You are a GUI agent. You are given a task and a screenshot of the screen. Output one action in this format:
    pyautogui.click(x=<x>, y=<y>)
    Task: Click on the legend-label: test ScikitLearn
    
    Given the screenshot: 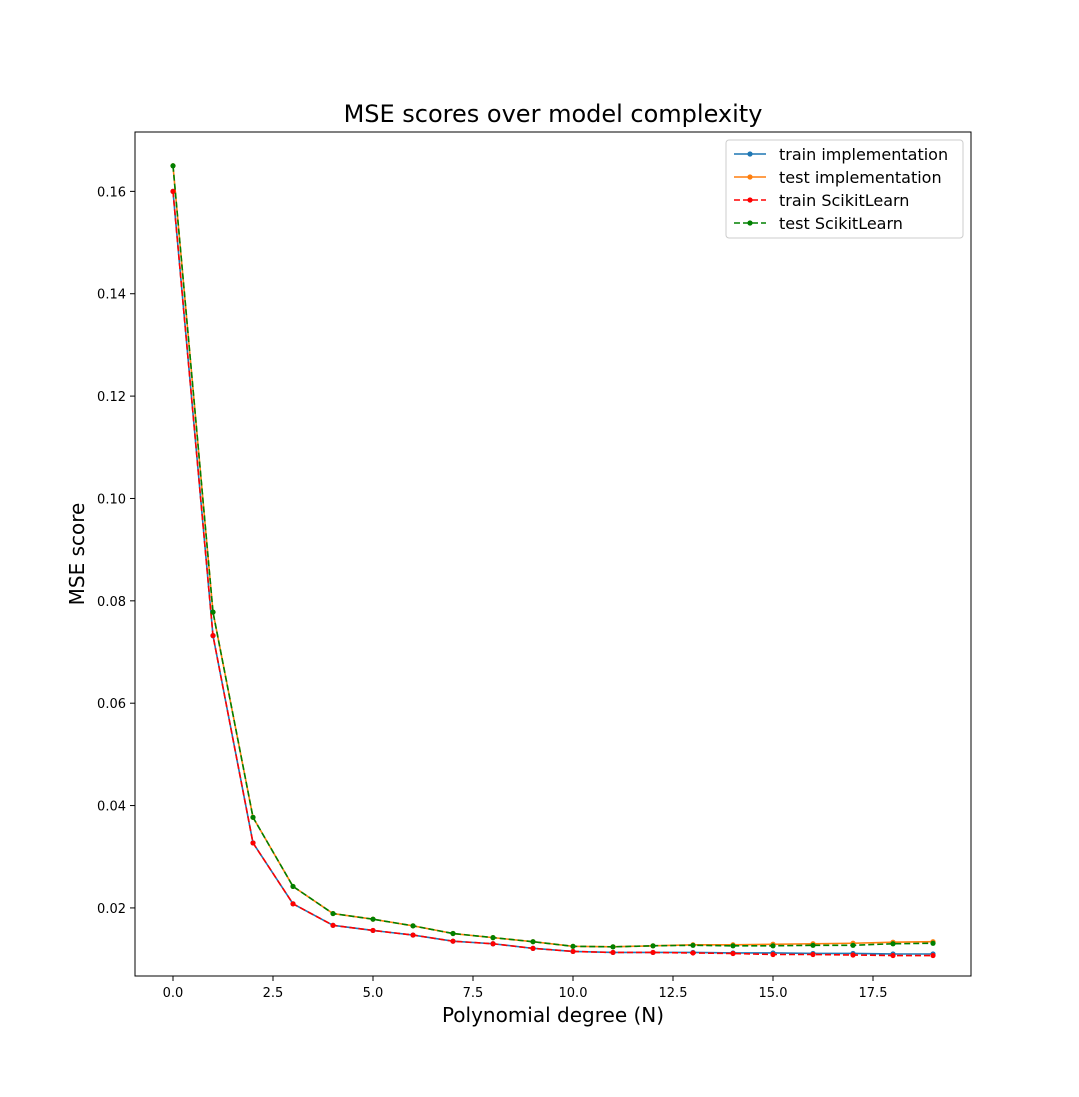 What is the action you would take?
    pyautogui.click(x=841, y=223)
    